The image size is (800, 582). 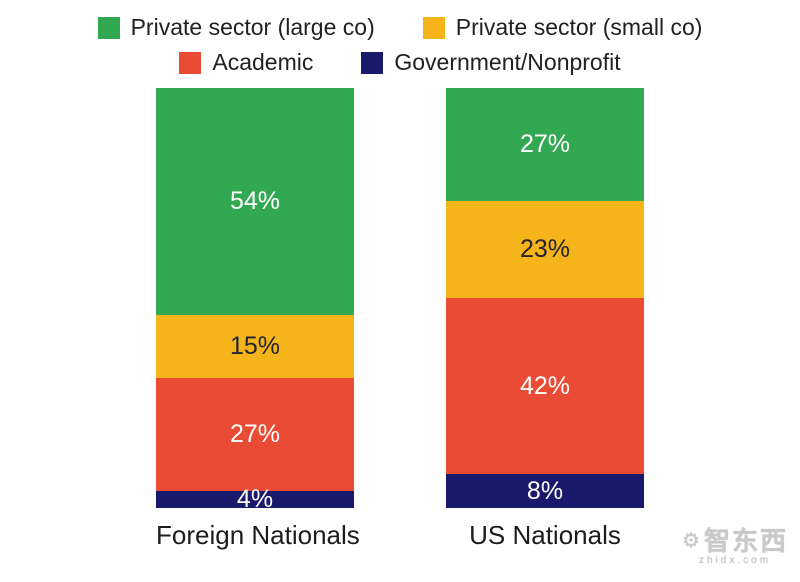 I want to click on legend-swatch-academic, so click(x=190, y=62).